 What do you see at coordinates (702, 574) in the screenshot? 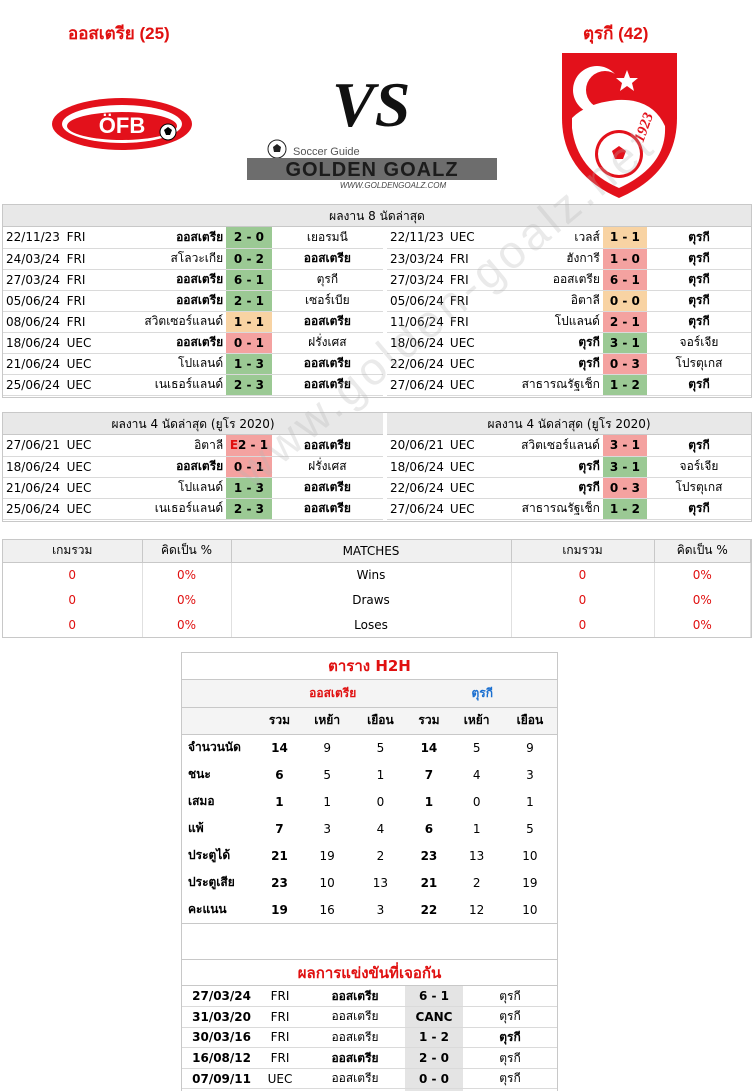
I see `away-percent: 0%` at bounding box center [702, 574].